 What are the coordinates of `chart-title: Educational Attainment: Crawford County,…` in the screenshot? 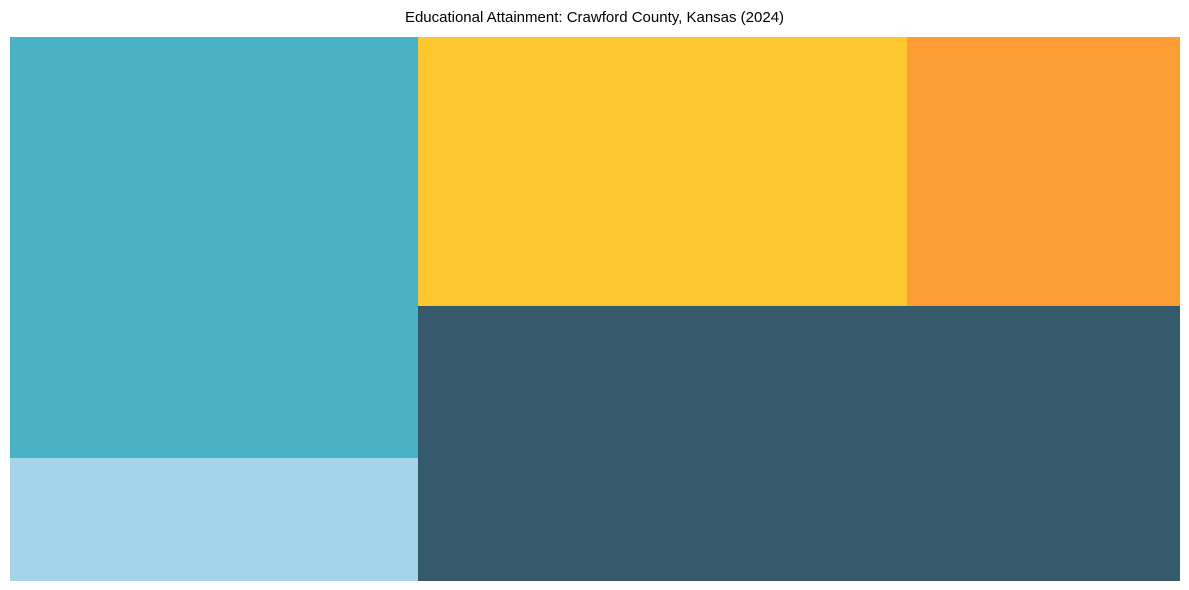 It's located at (594, 17).